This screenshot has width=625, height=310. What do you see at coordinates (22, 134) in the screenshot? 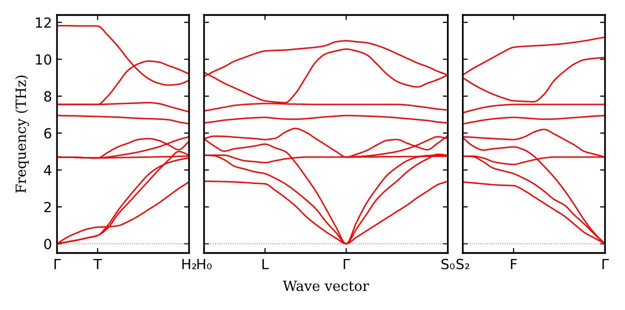
I see `y-axis-title: Frequency (THz)` at bounding box center [22, 134].